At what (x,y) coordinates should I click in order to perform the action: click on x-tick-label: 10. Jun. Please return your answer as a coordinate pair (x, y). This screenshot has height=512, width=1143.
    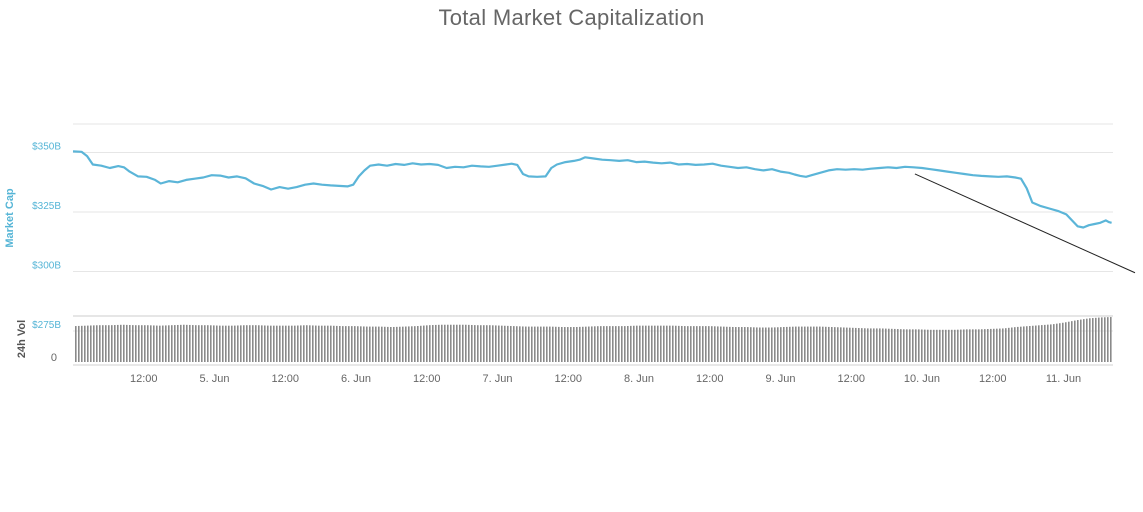
    Looking at the image, I should click on (922, 379).